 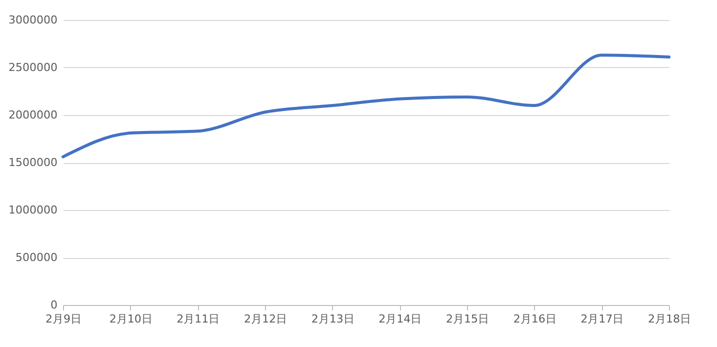 I want to click on y-tick-label: 500000, so click(x=37, y=257).